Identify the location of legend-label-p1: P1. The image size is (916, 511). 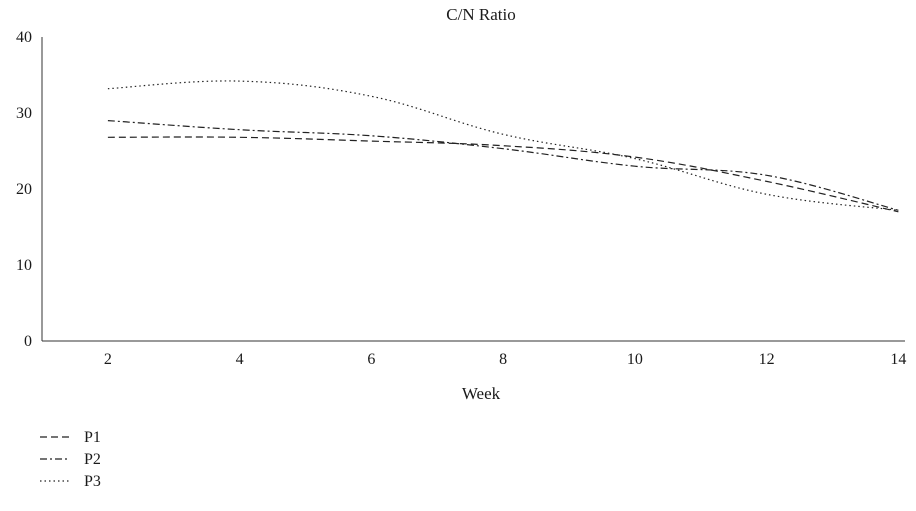
(92, 437).